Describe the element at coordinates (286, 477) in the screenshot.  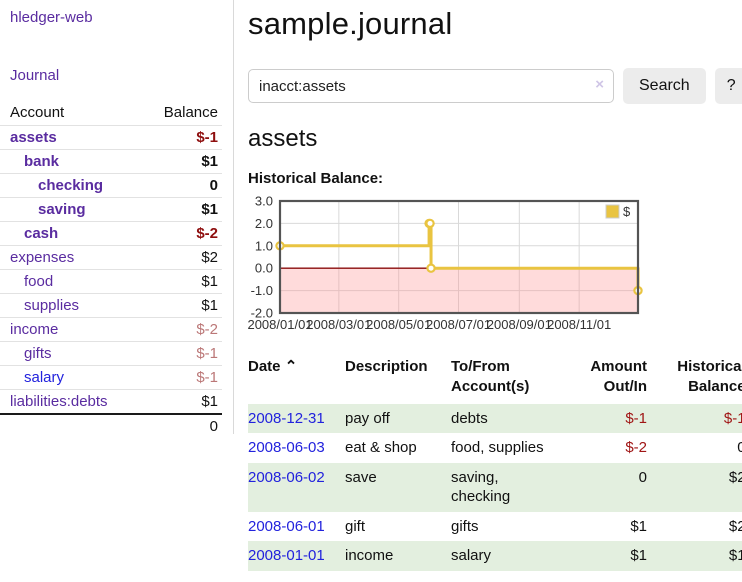
I see `txn-date-link: 2008-06-02` at that location.